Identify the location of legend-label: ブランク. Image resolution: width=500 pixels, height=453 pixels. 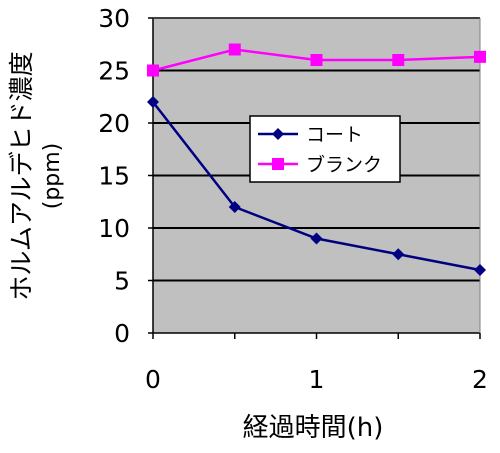
(344, 164).